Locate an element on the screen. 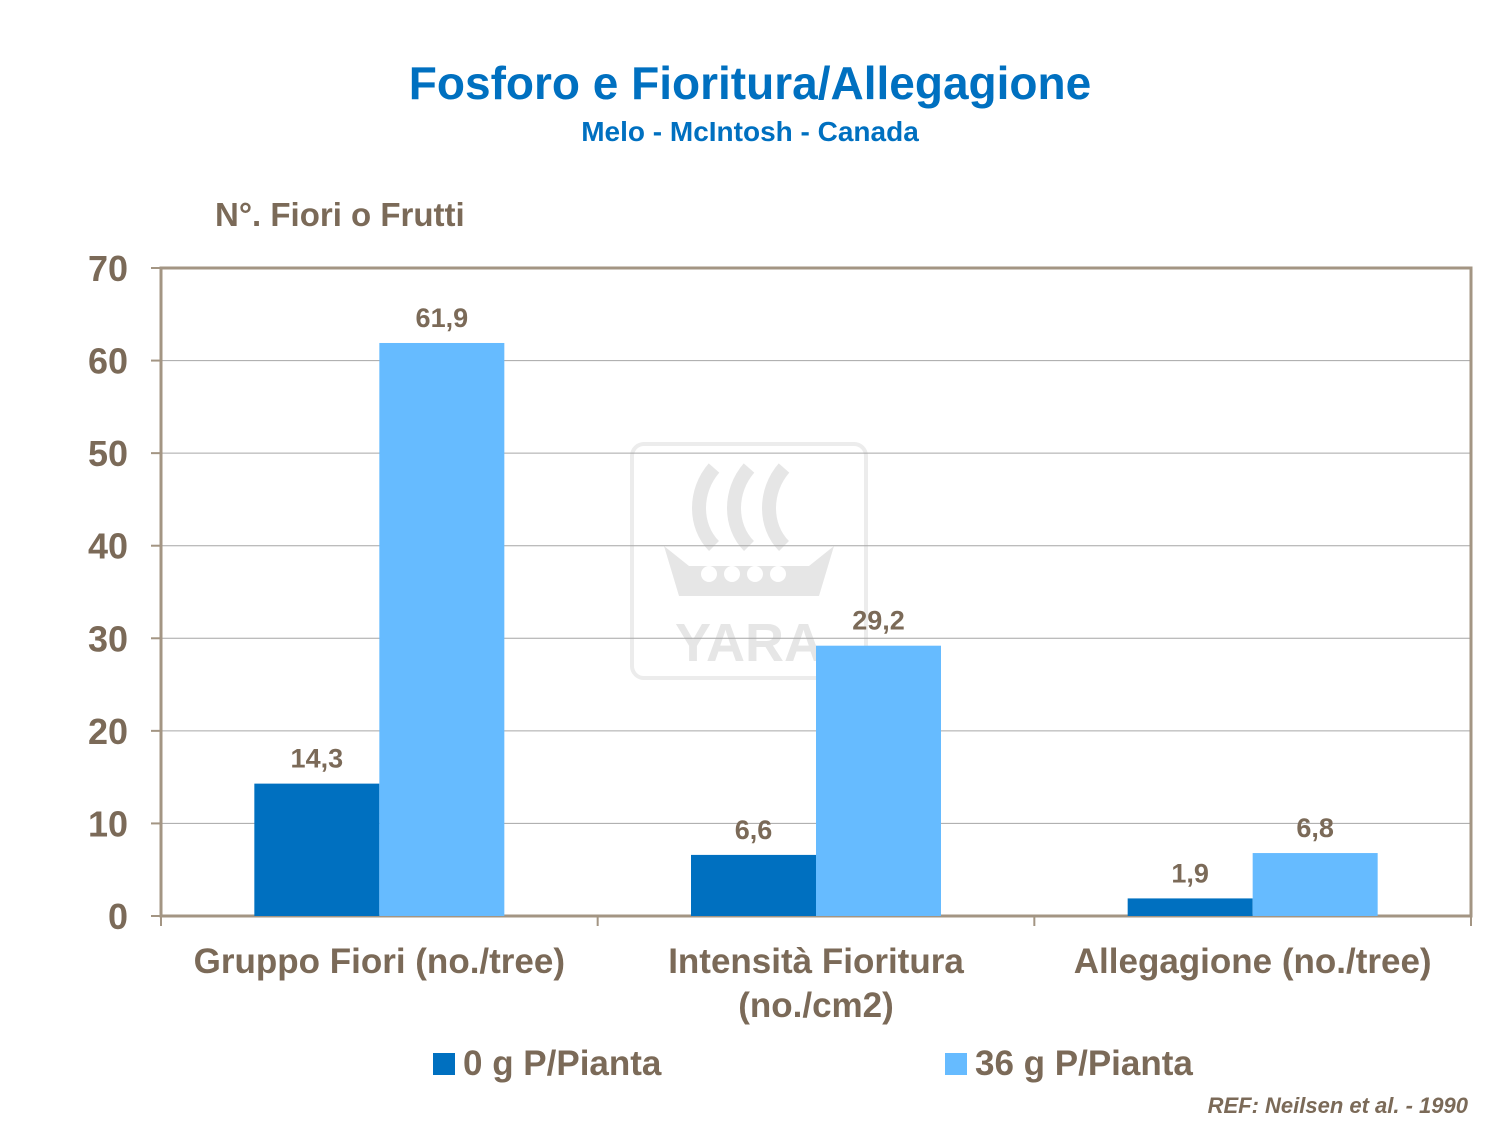  y-tick-label: 10 is located at coordinates (108, 823).